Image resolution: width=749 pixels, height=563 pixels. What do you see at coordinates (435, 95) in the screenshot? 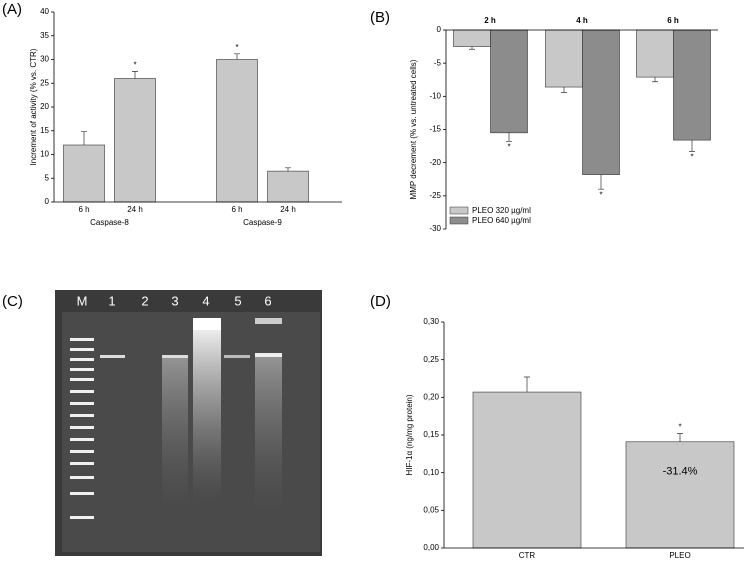
I see `y-tick-label: -10` at bounding box center [435, 95].